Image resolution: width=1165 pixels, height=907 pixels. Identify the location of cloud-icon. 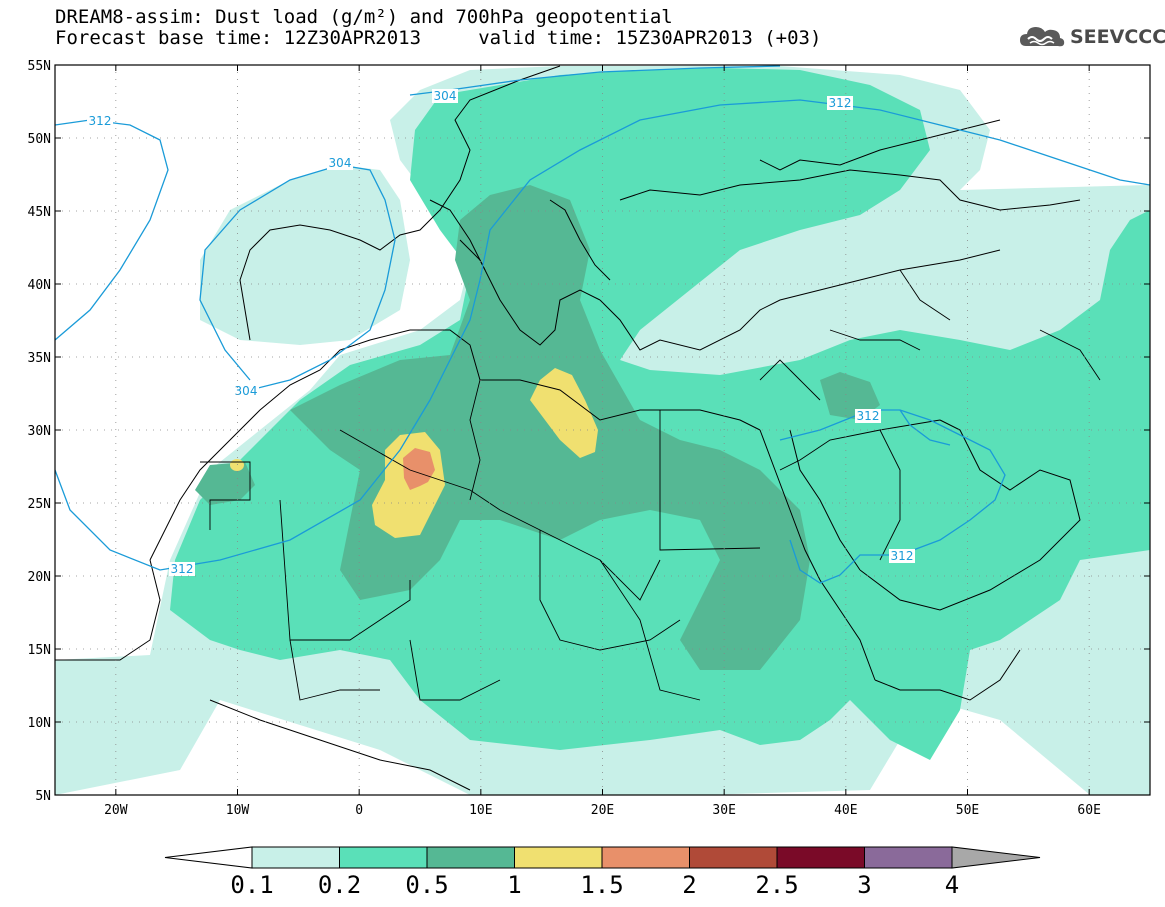
(1042, 37).